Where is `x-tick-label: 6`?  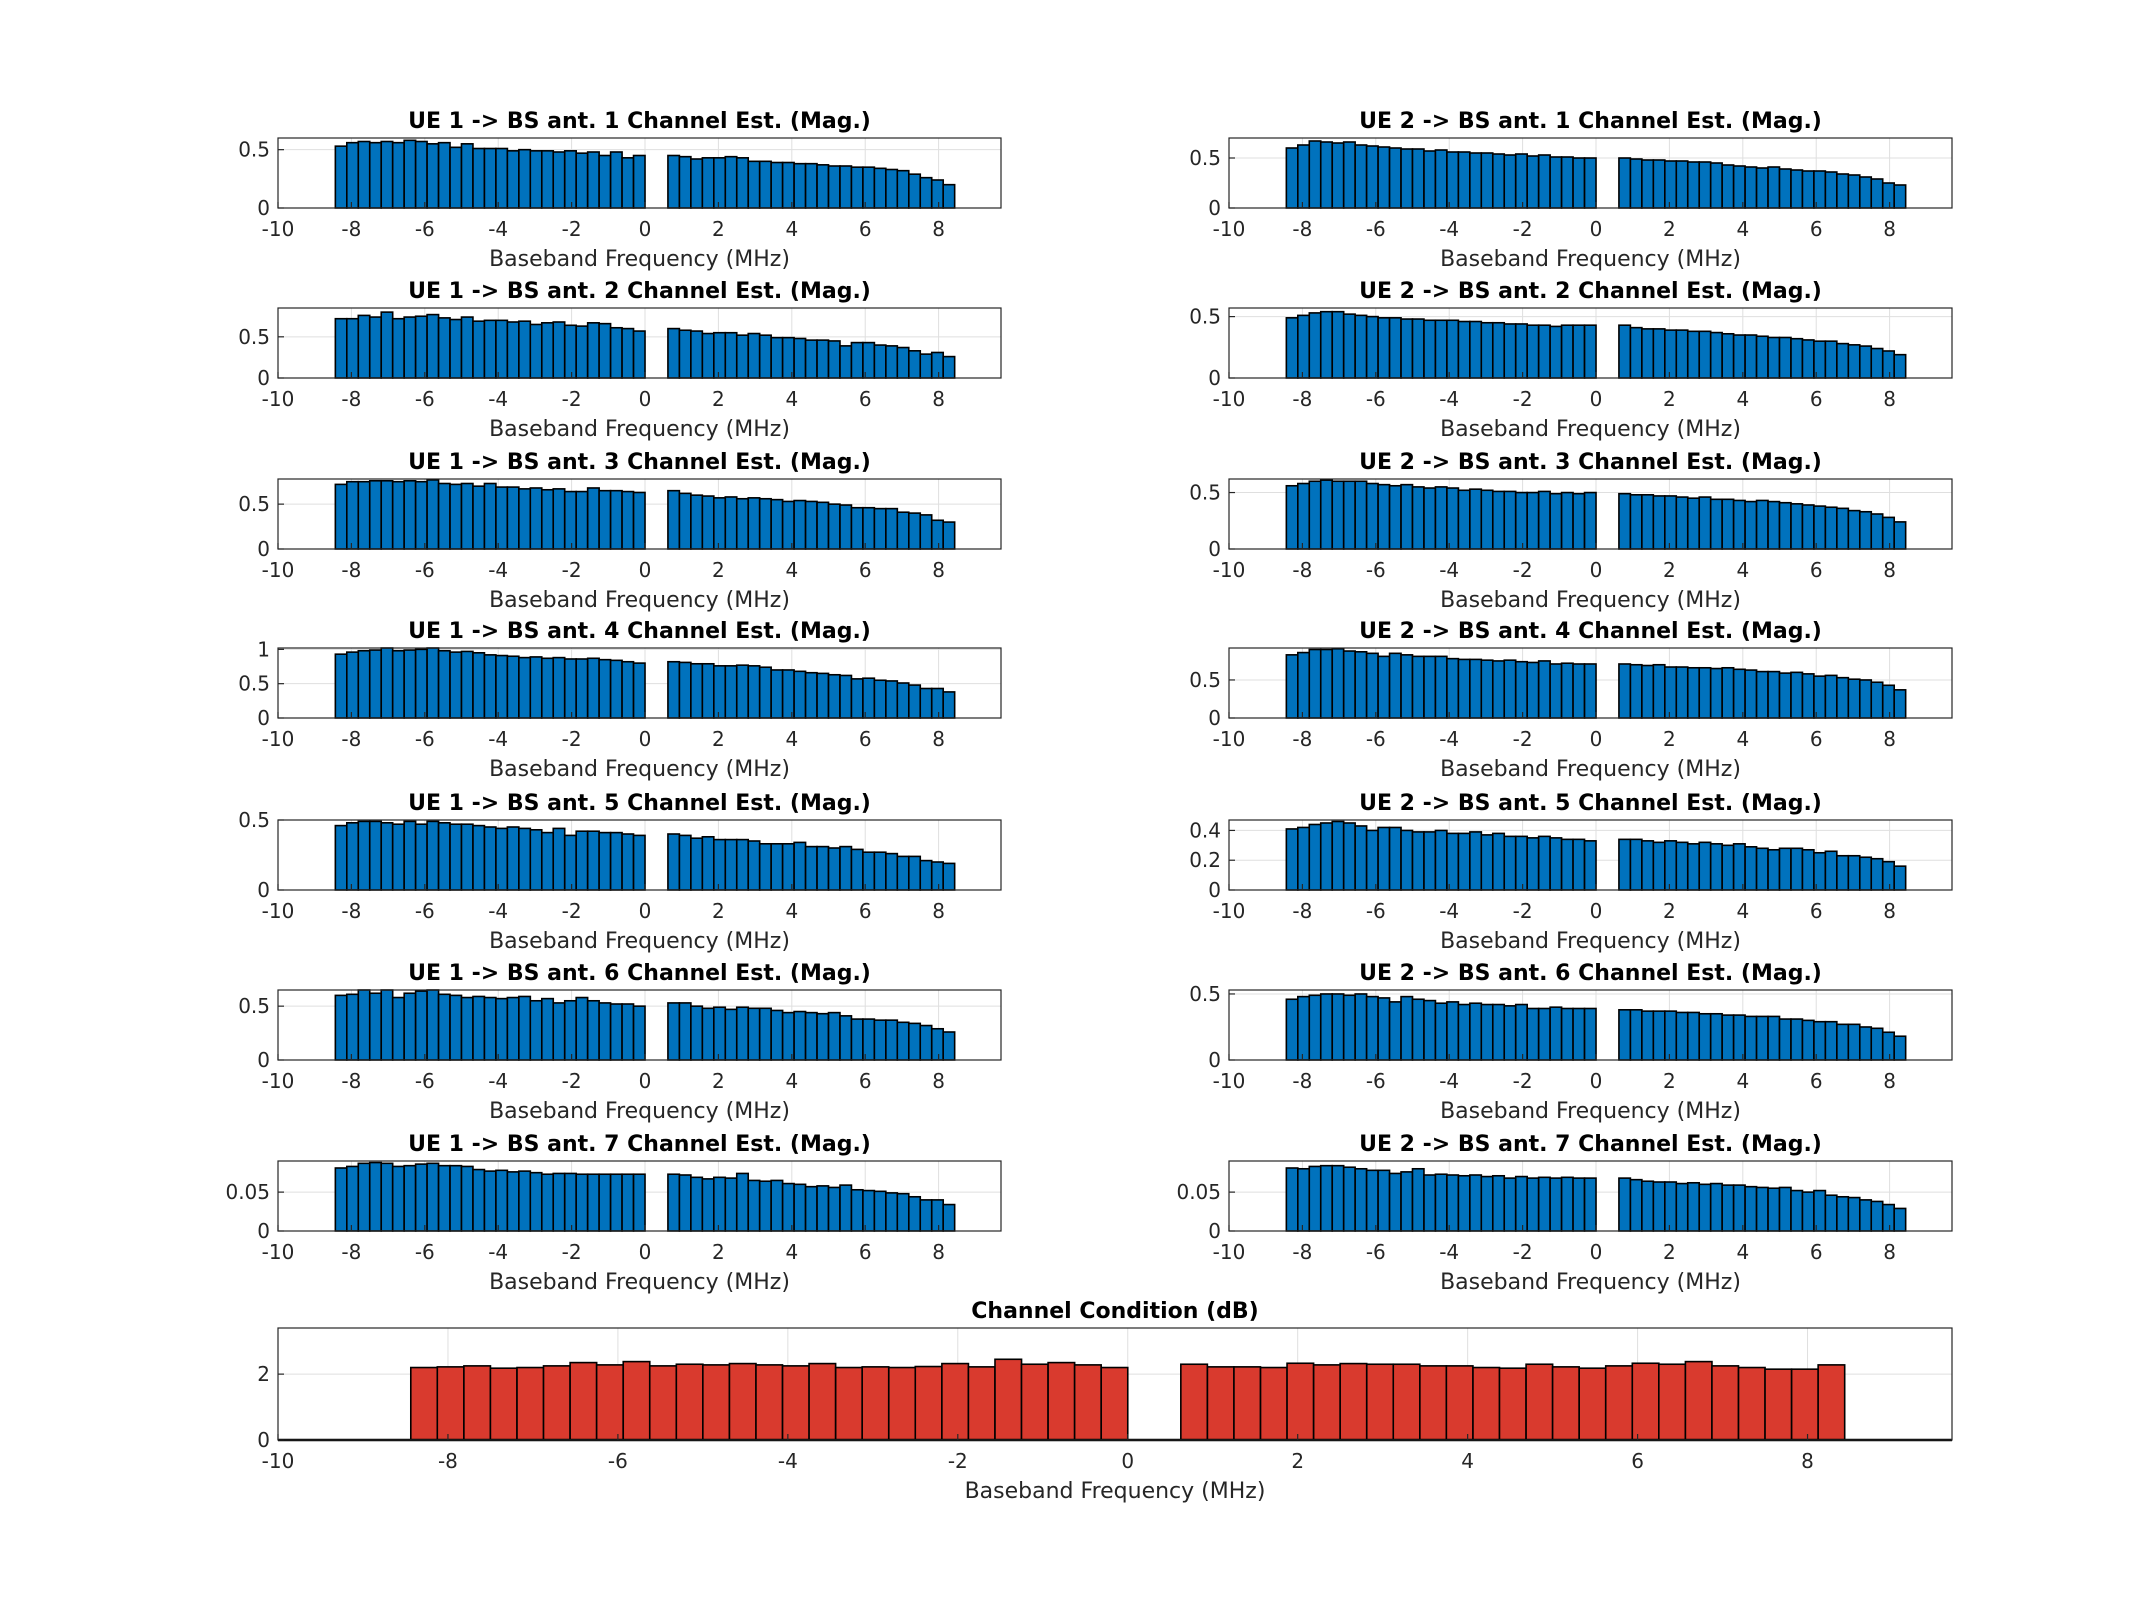 x-tick-label: 6 is located at coordinates (865, 739).